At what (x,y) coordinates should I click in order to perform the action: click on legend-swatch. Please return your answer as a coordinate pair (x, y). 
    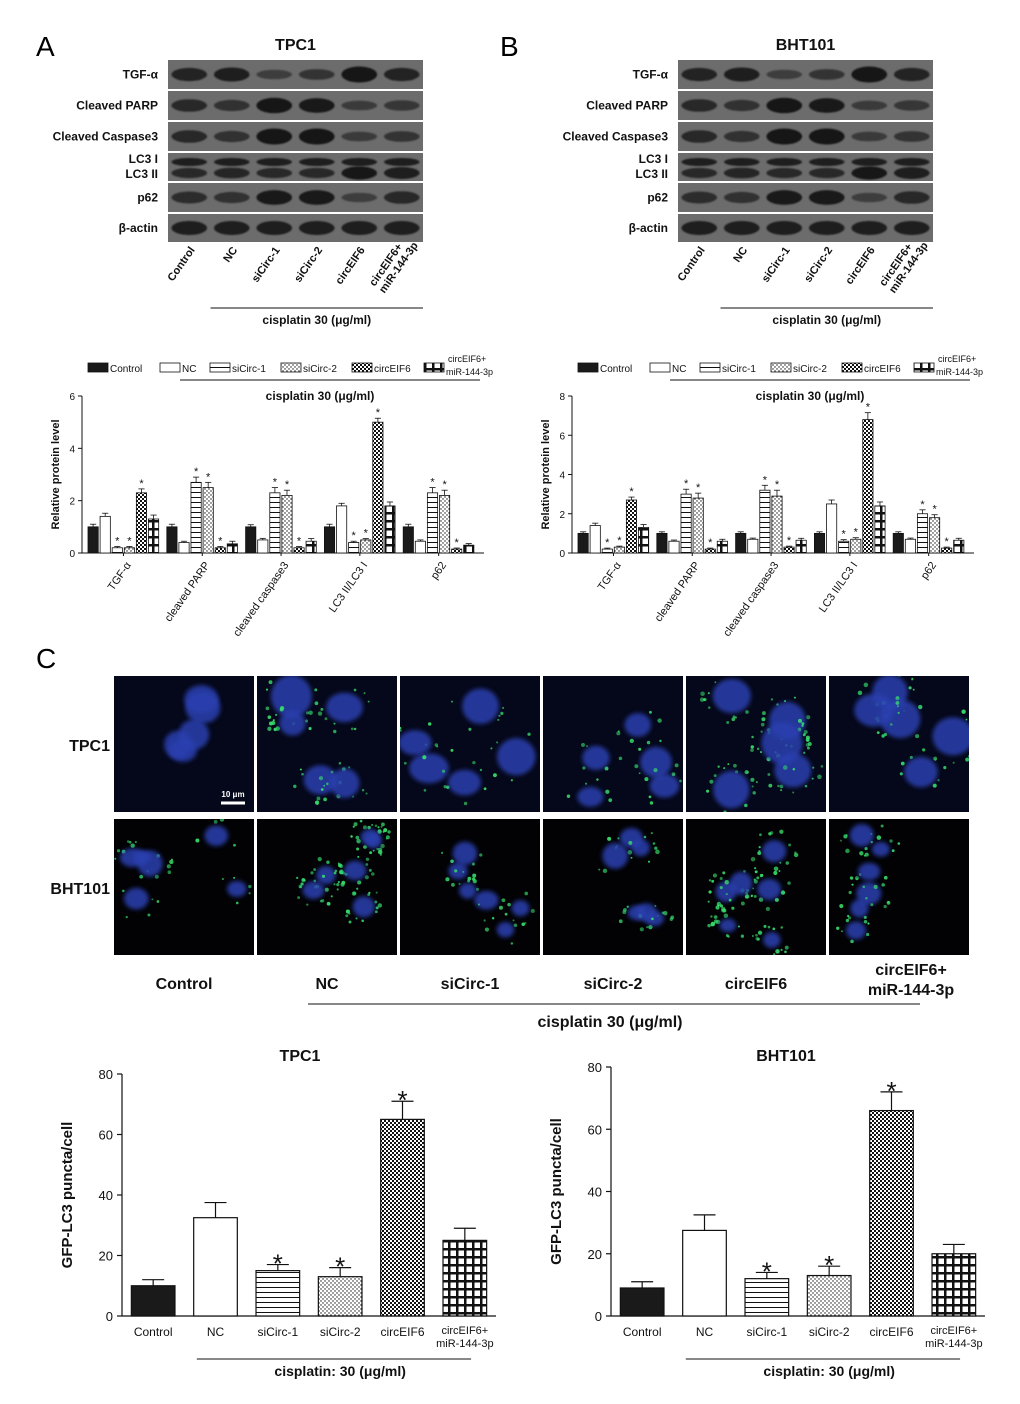
    Looking at the image, I should click on (924, 367).